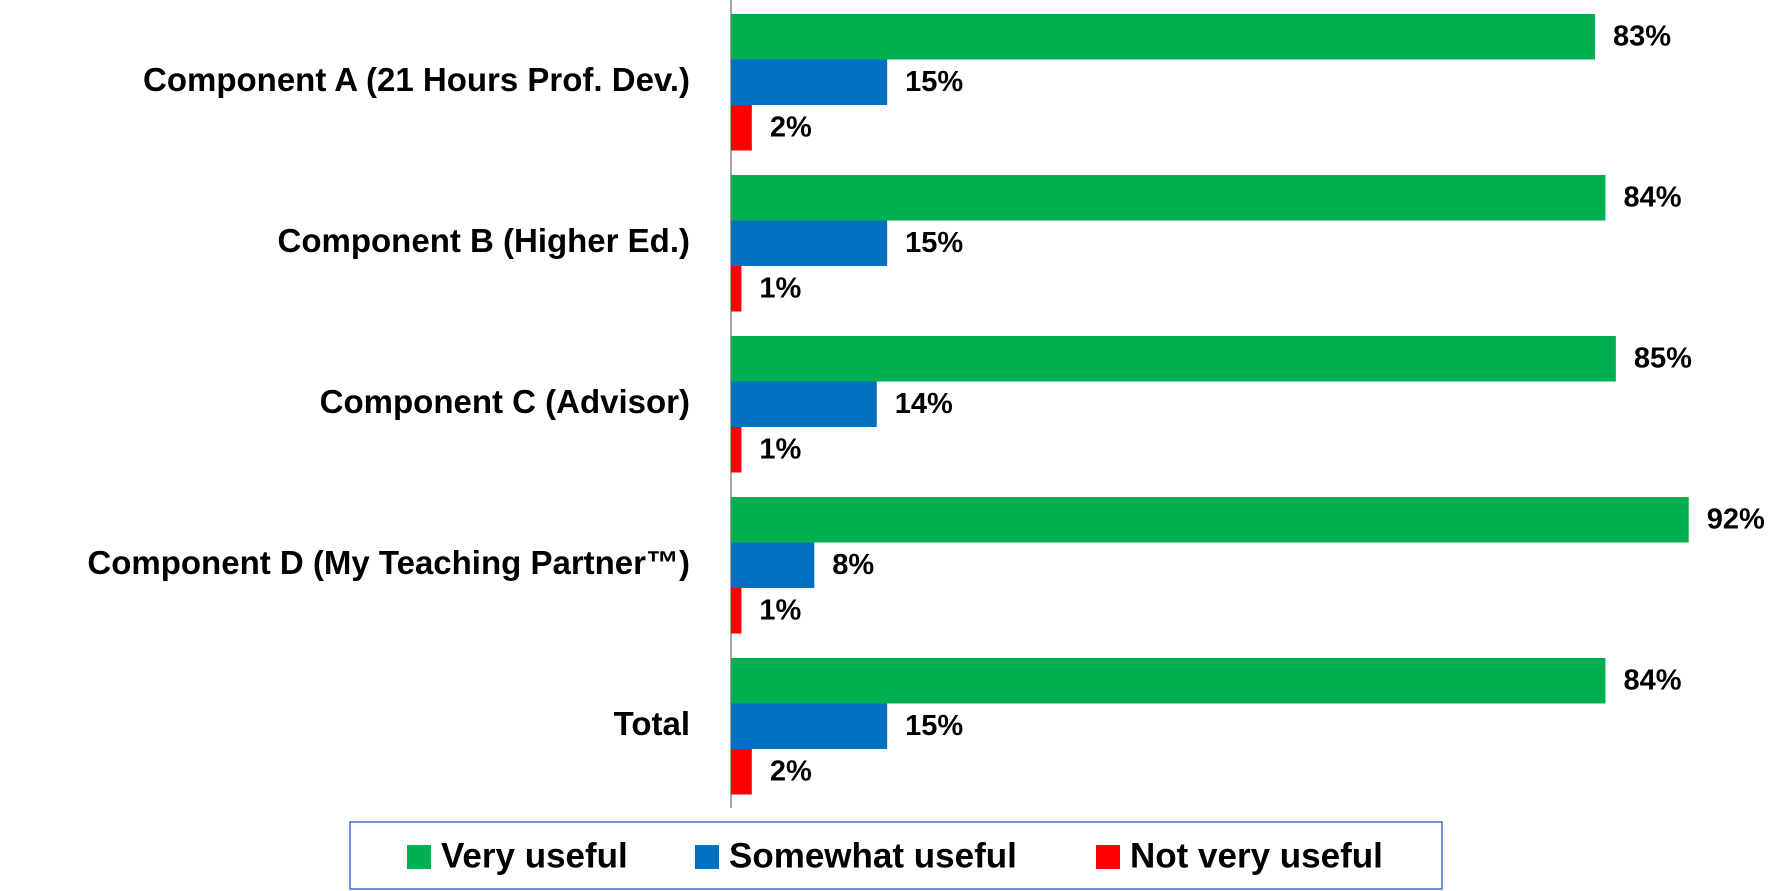 The height and width of the screenshot is (891, 1778). I want to click on data-label: 14%, so click(924, 404).